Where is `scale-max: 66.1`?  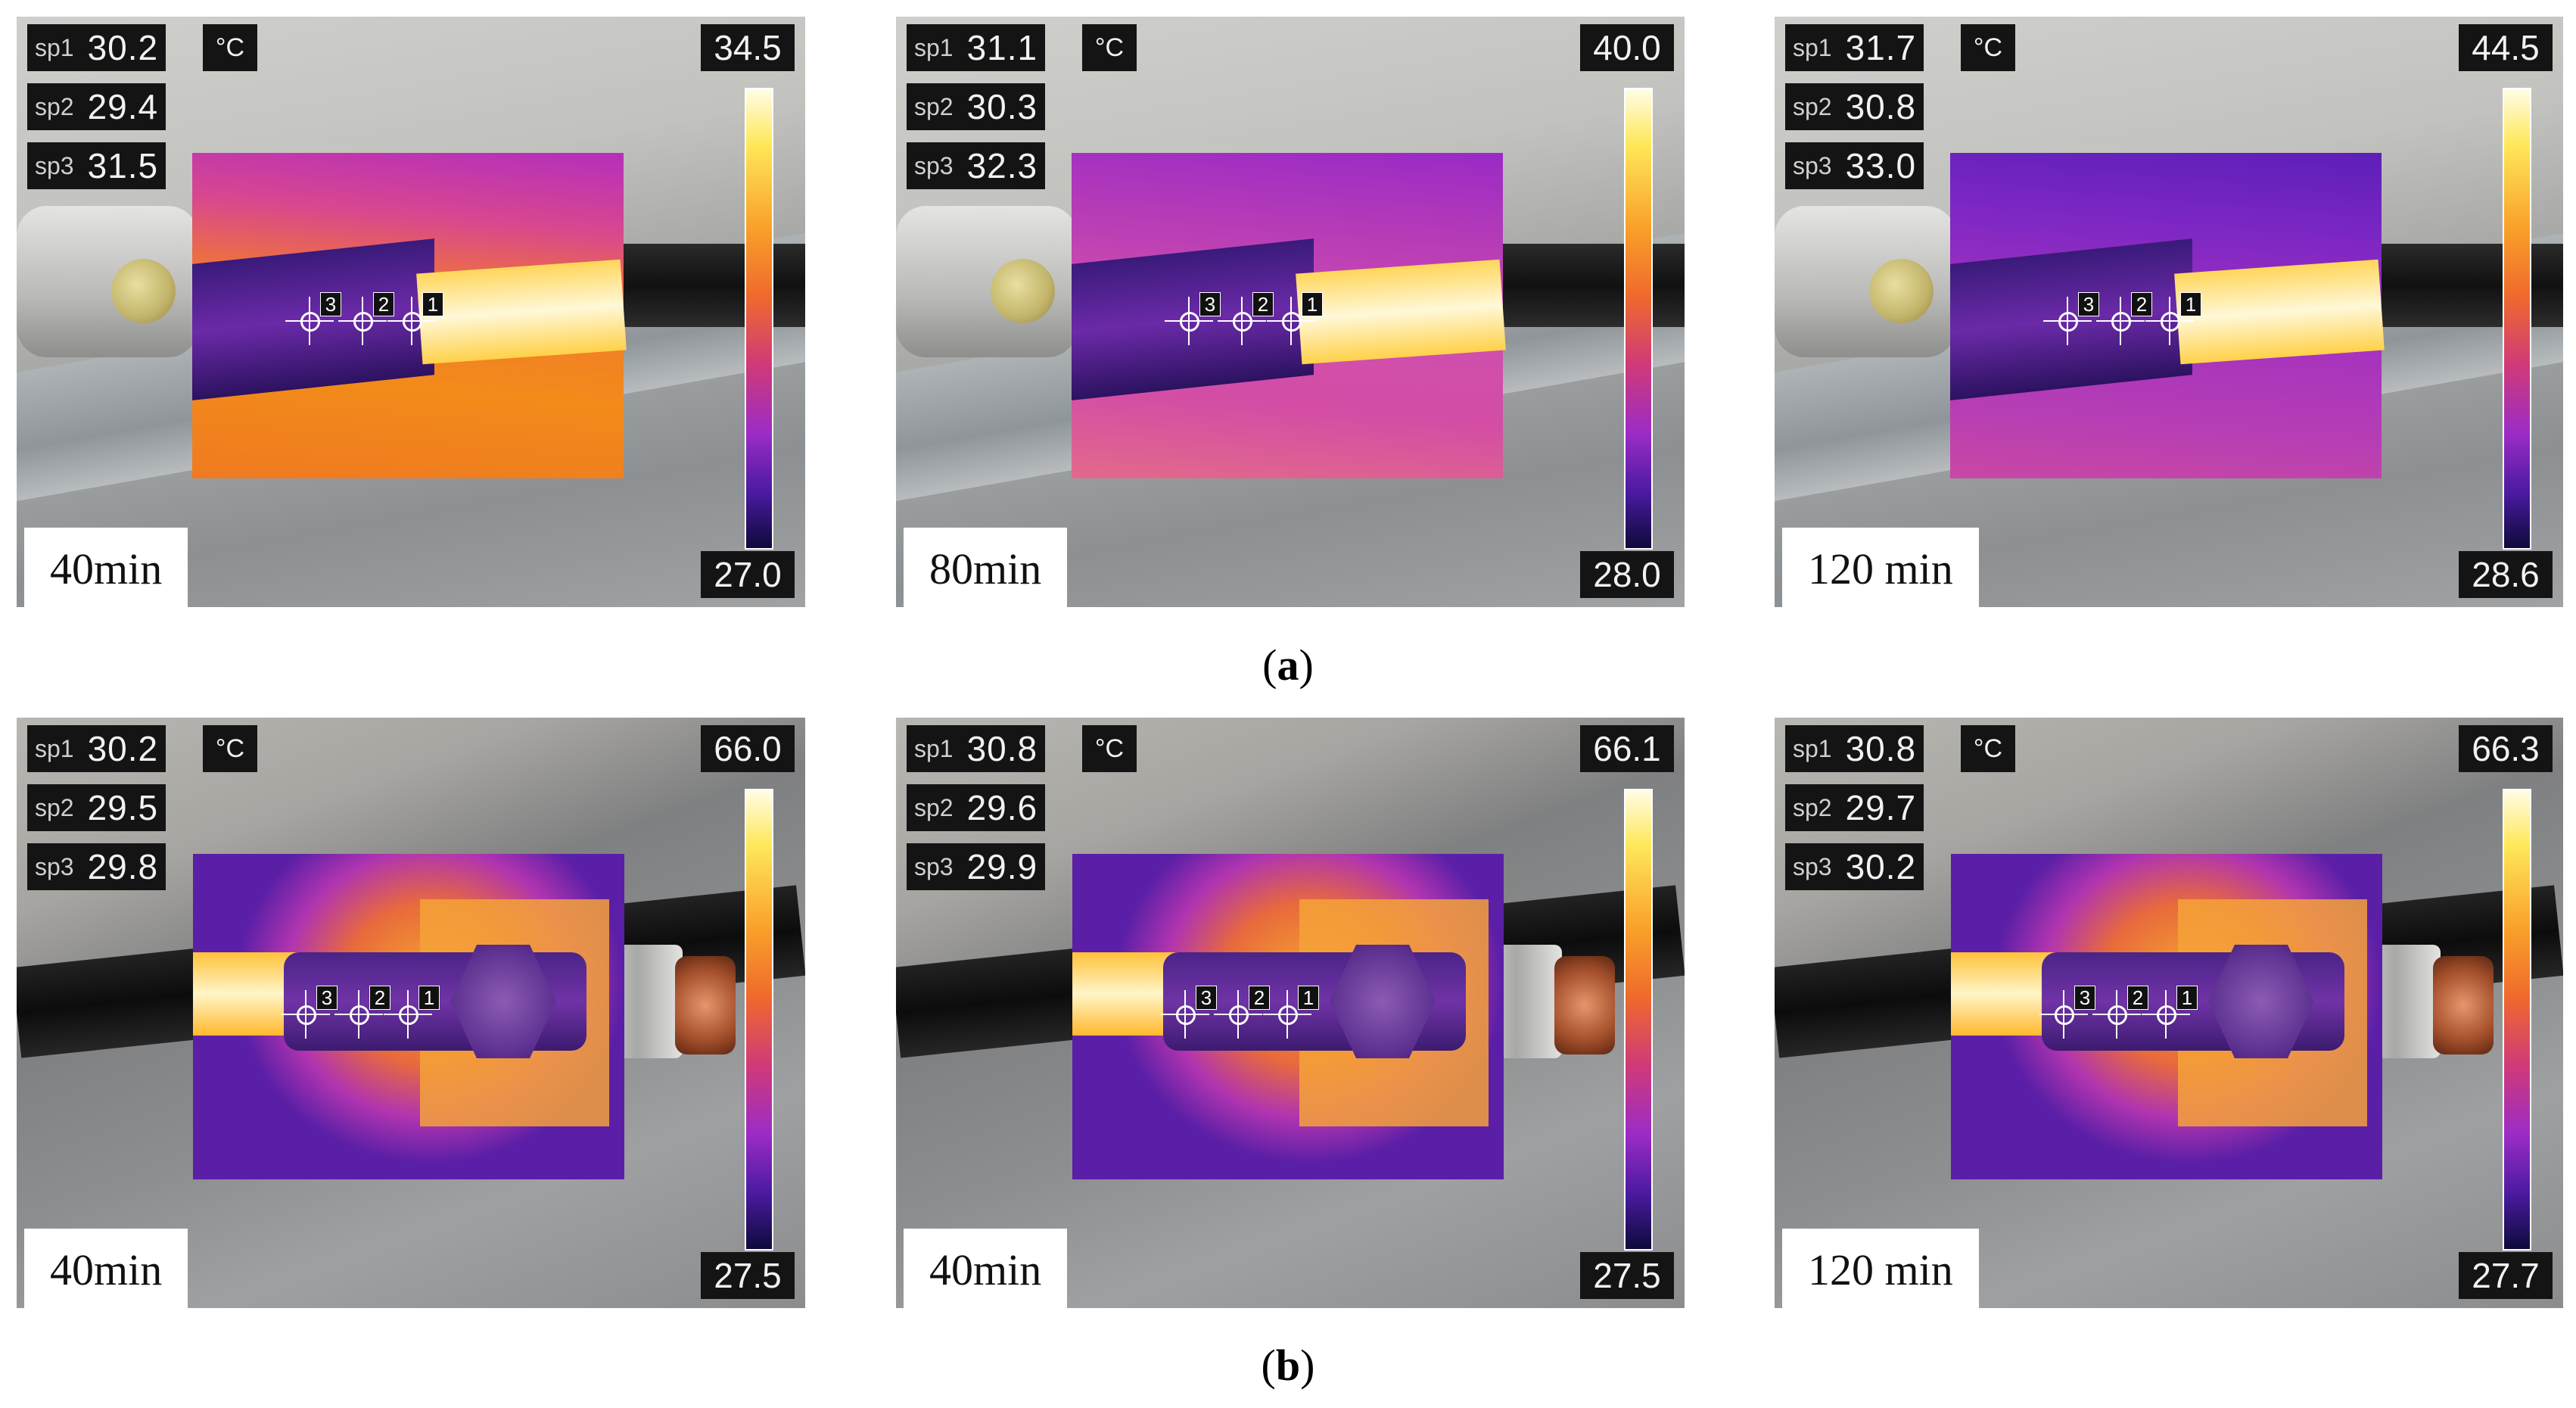
scale-max: 66.1 is located at coordinates (1627, 748).